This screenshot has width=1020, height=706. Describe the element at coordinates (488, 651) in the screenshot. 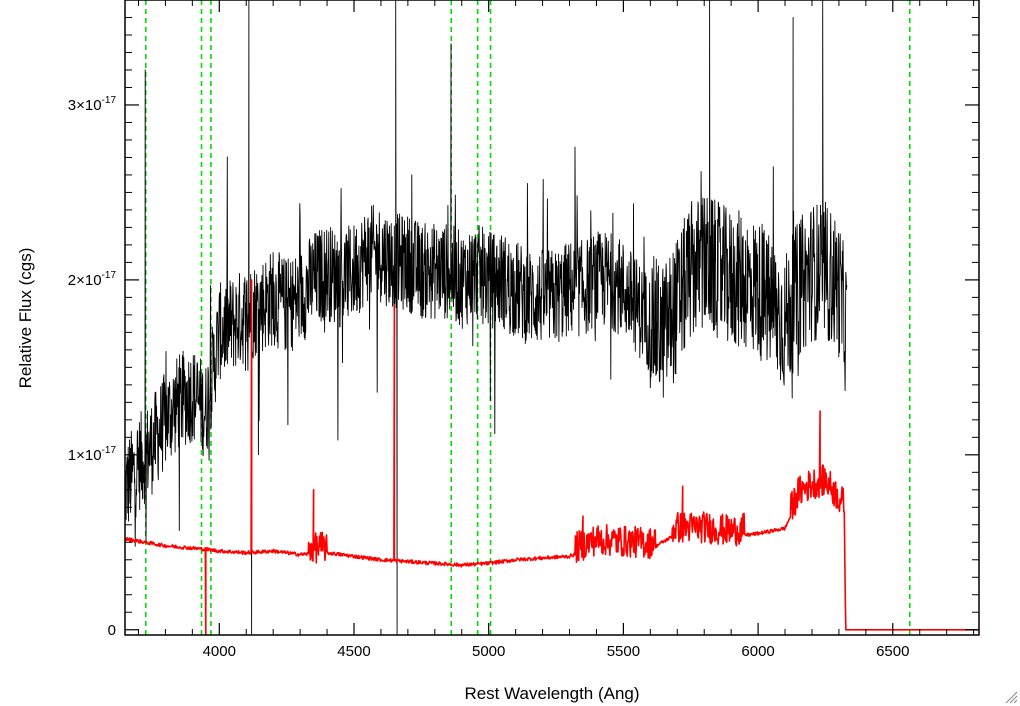

I see `x-tick-label: 5000` at that location.